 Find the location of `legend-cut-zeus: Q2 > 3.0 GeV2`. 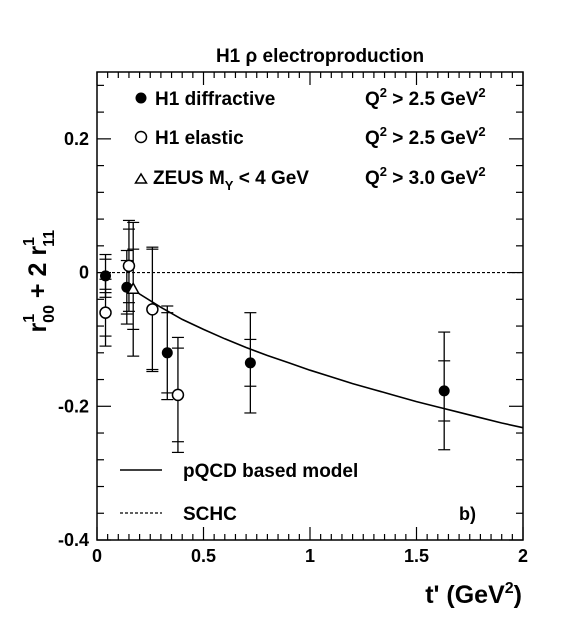

legend-cut-zeus: Q2 > 3.0 GeV2 is located at coordinates (425, 176).